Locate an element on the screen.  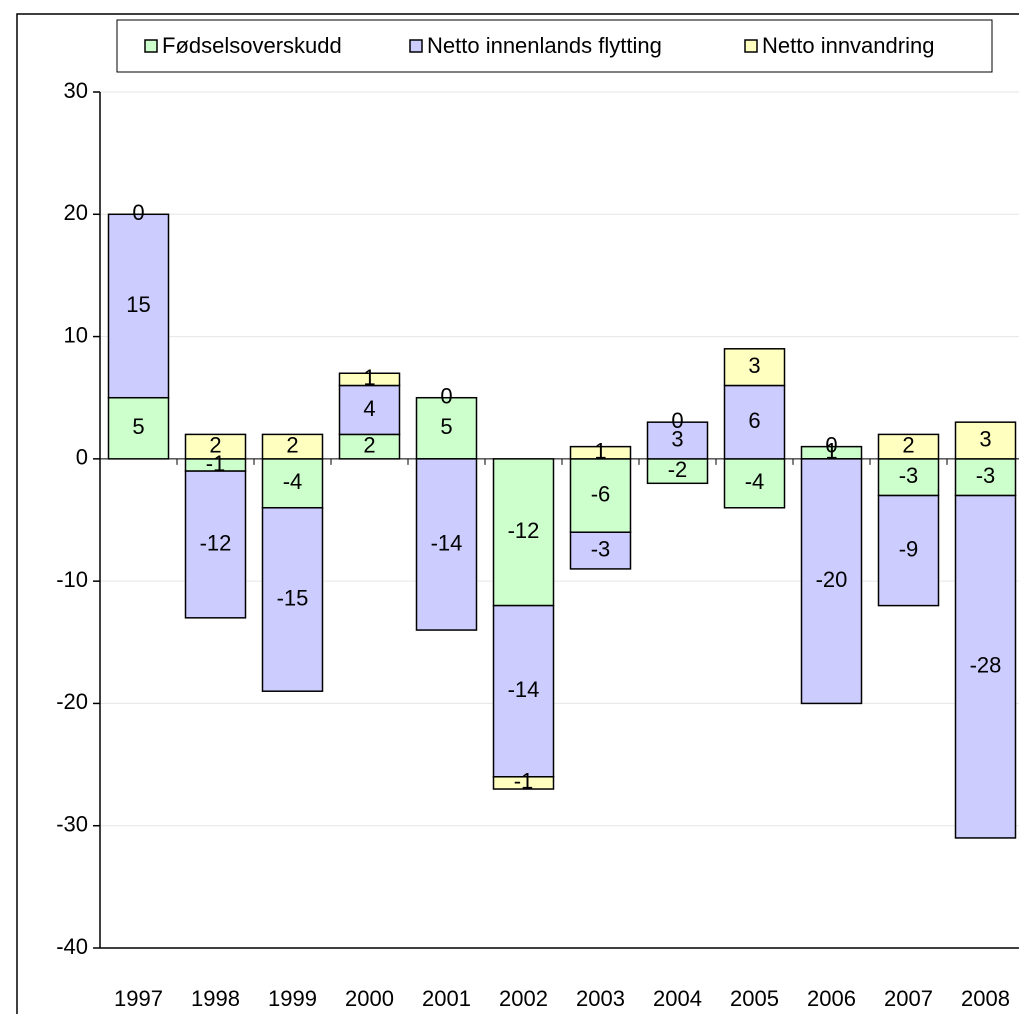
x-tick-label: 2008 is located at coordinates (985, 998).